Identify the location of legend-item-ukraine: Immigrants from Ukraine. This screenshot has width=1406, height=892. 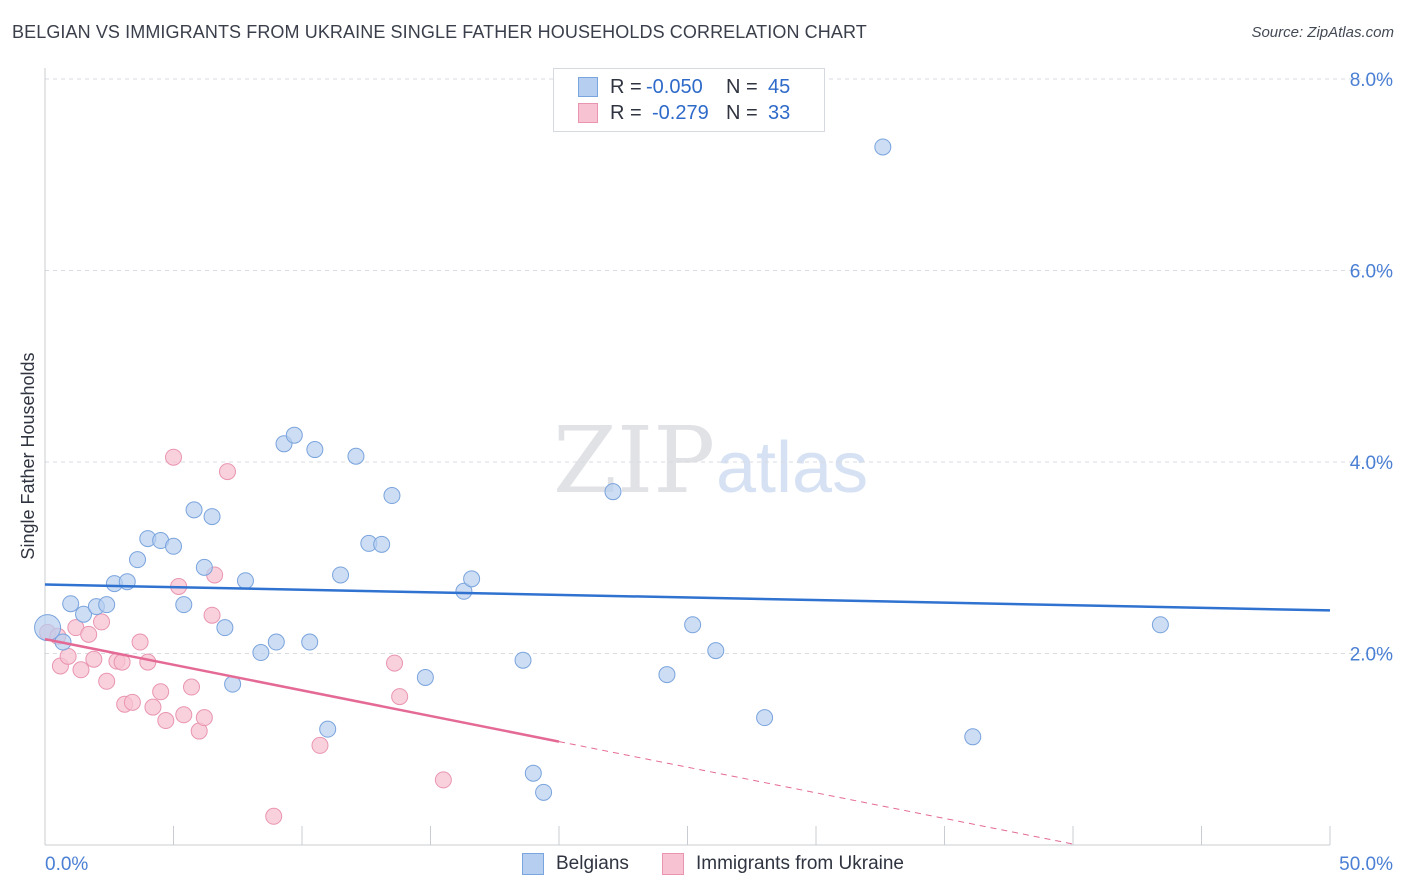
(783, 864).